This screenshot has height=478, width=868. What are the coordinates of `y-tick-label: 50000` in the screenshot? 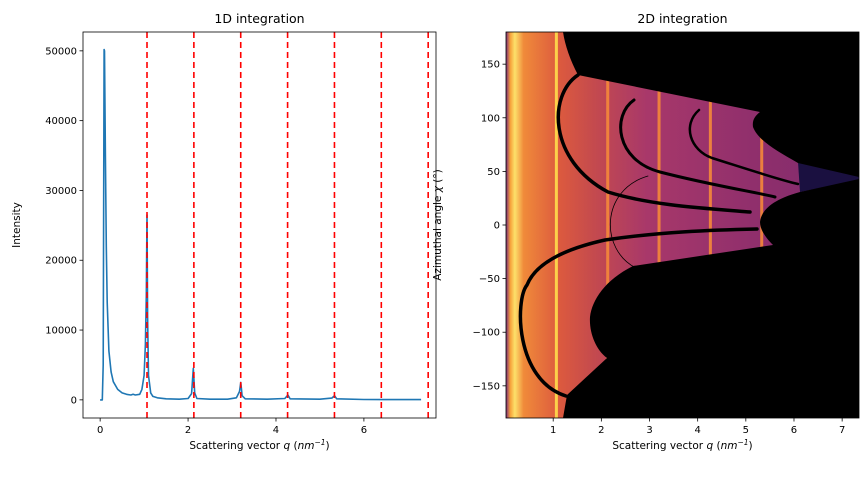 It's located at (61, 51).